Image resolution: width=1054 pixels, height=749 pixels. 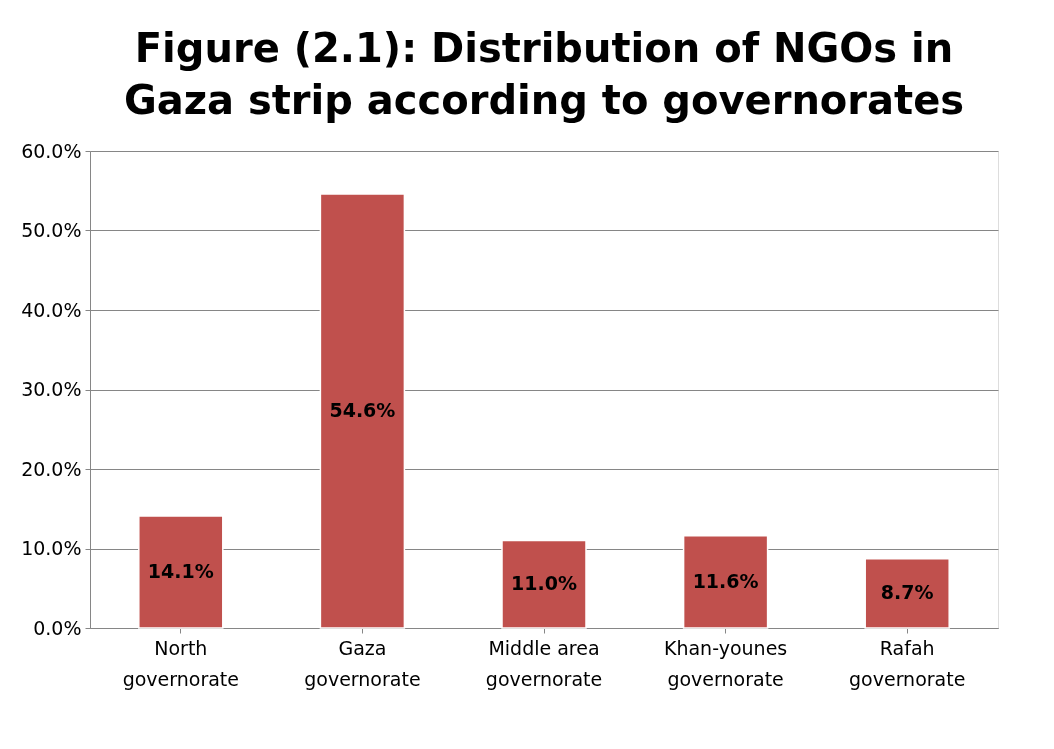 What do you see at coordinates (725, 663) in the screenshot?
I see `x-tick-label: Khan-younes governorate` at bounding box center [725, 663].